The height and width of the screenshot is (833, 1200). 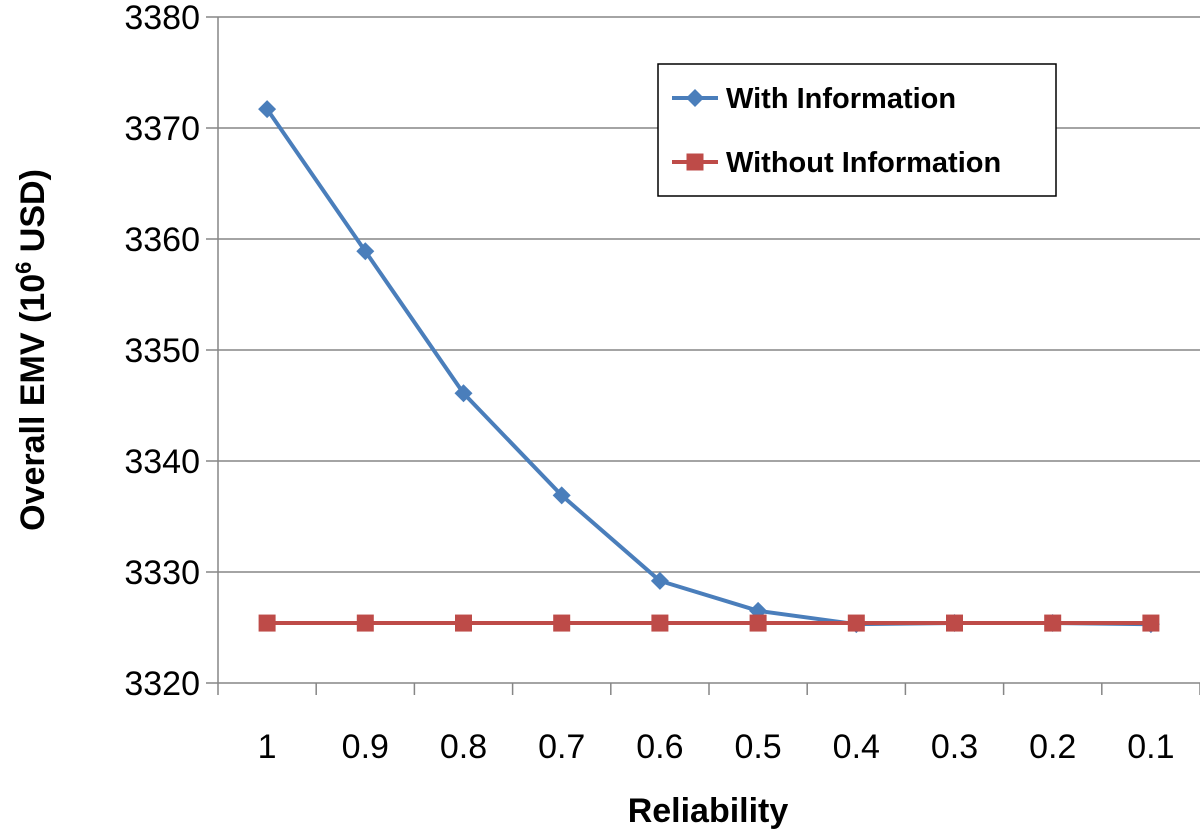 What do you see at coordinates (162, 573) in the screenshot?
I see `y-tick-label: 3330` at bounding box center [162, 573].